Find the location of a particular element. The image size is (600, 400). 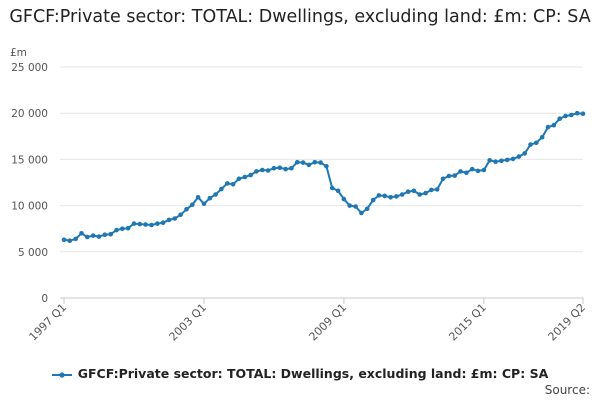

y-tick-label: 20 000 is located at coordinates (29, 114).